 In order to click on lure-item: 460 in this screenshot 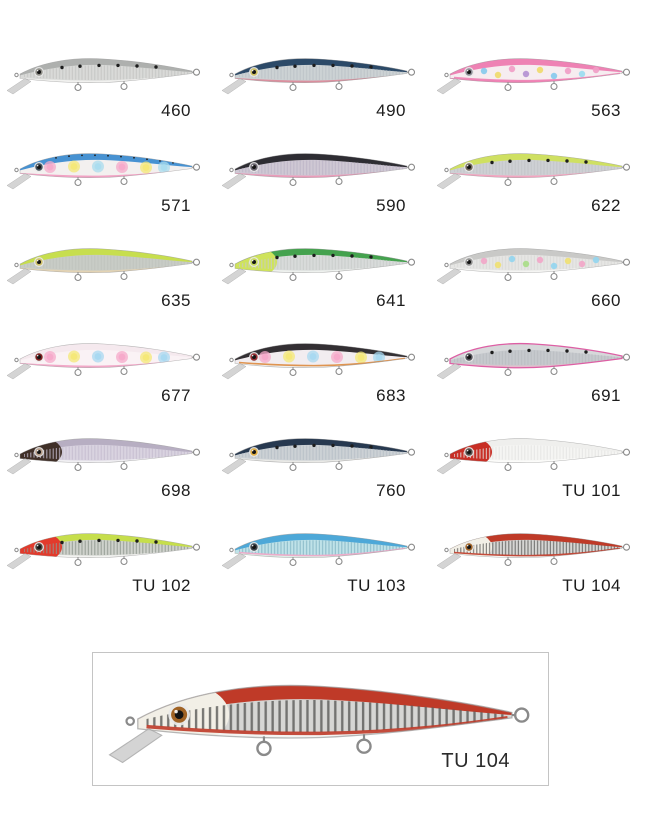, I will do `click(107, 75)`.